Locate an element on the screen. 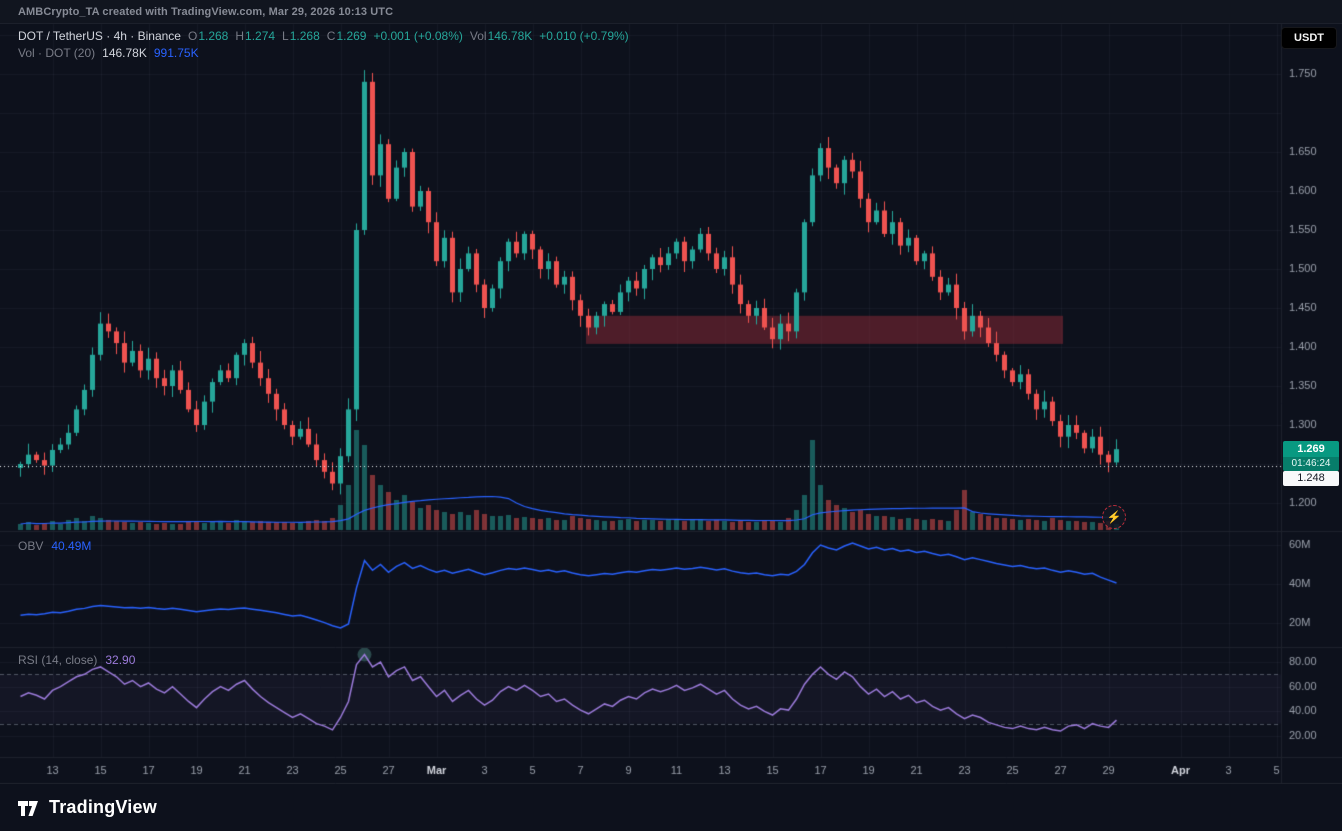 The image size is (1342, 831). high-value: 1.274 is located at coordinates (260, 36).